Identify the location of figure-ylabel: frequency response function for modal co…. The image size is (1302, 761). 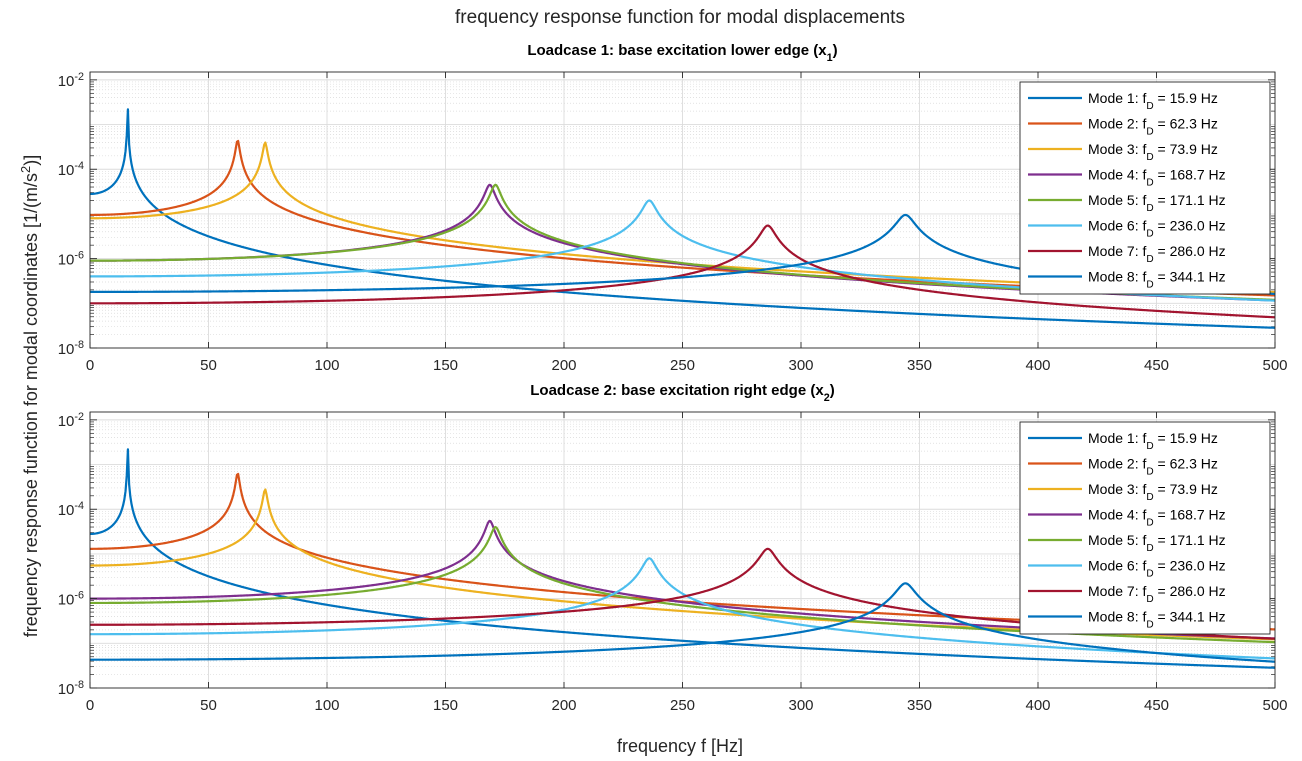
(30, 396).